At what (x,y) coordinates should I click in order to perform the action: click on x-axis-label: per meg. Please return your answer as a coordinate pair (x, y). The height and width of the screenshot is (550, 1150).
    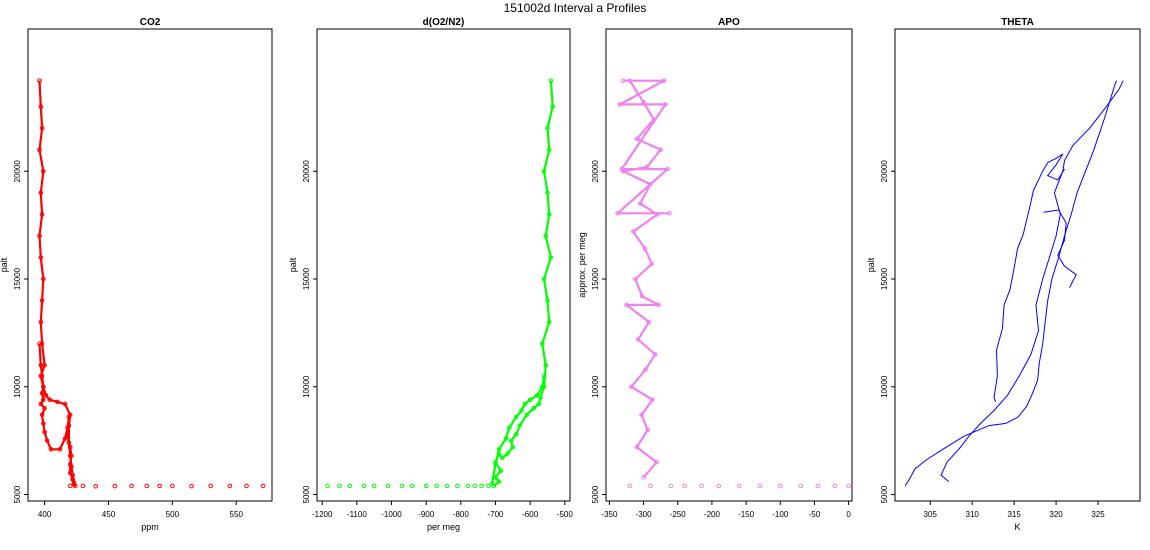
    Looking at the image, I should click on (443, 527).